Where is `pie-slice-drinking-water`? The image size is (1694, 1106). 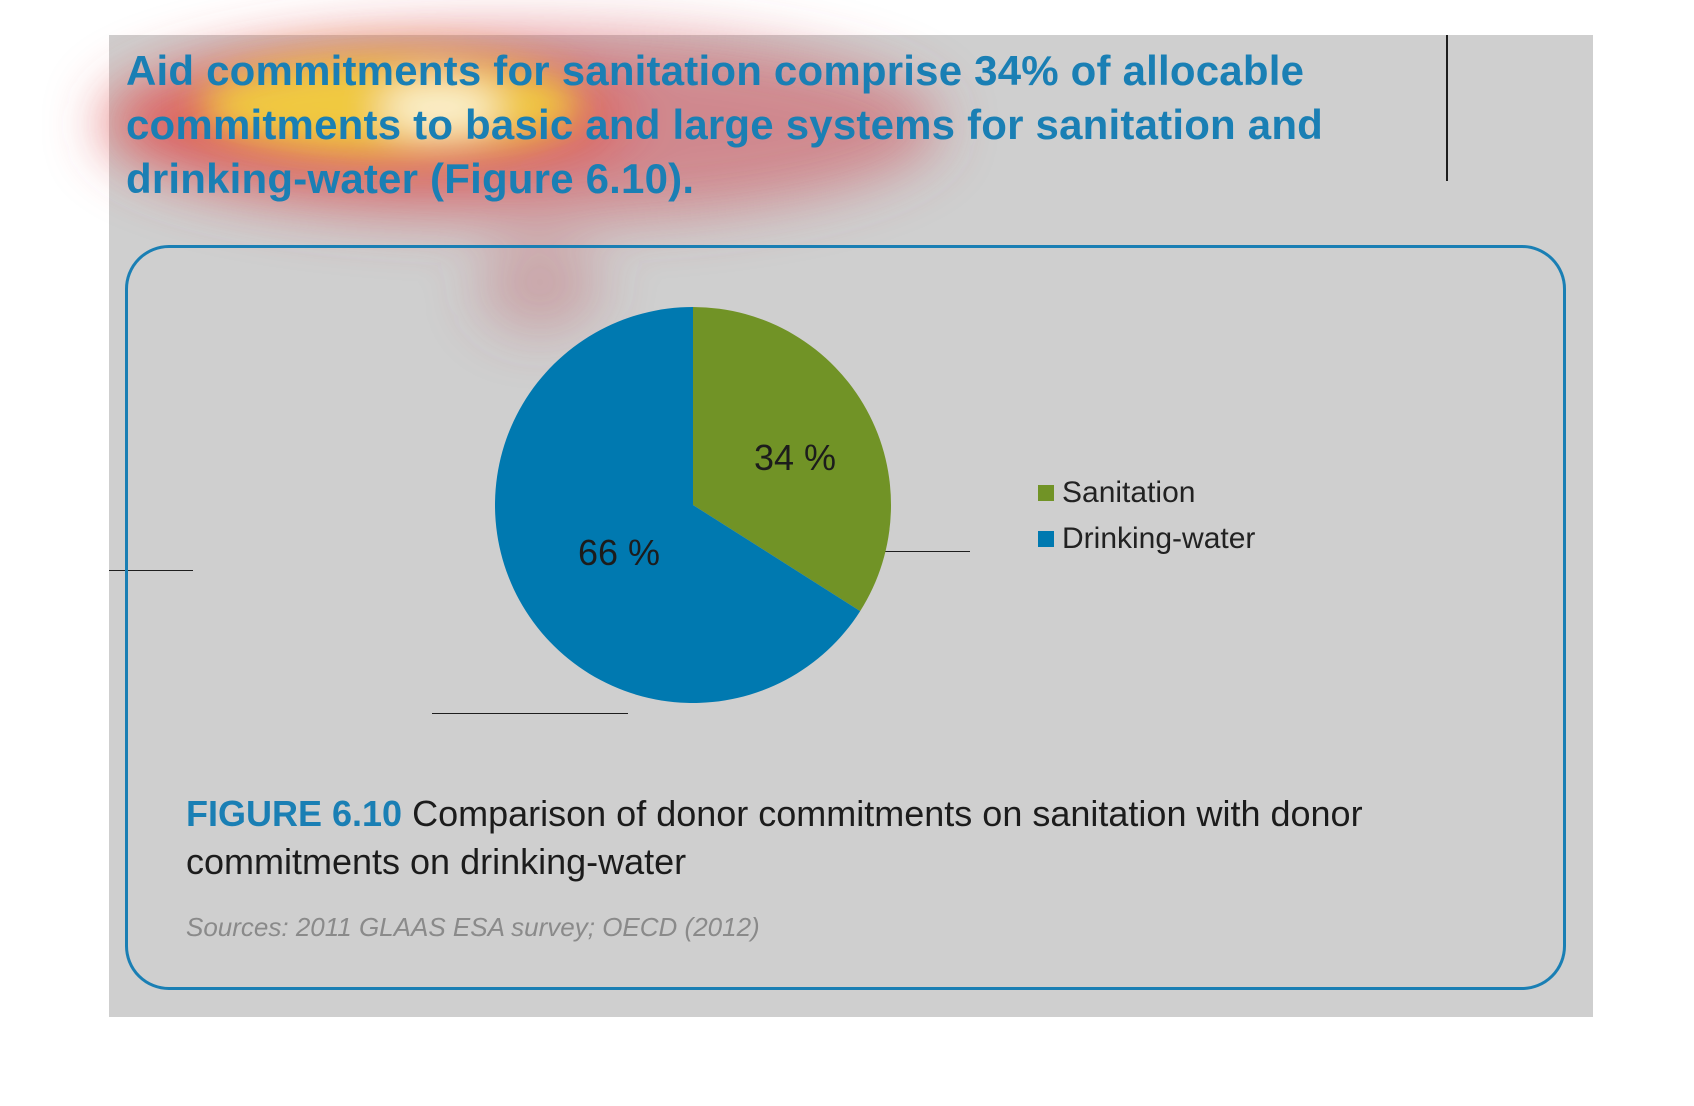
pie-slice-drinking-water is located at coordinates (678, 505).